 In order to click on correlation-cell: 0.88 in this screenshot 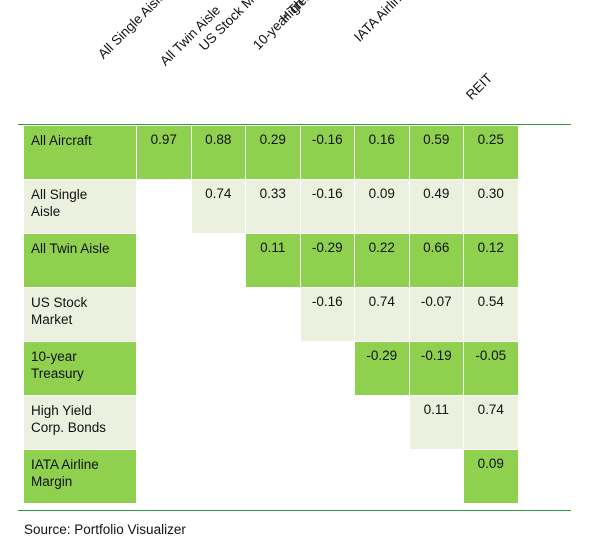, I will do `click(218, 152)`.